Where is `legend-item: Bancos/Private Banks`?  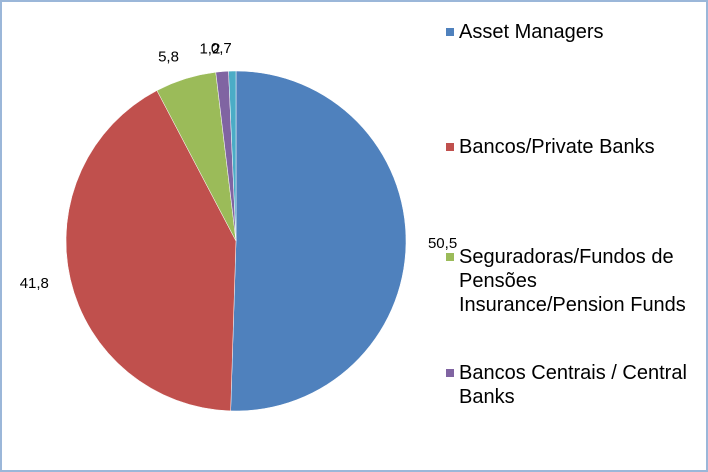 legend-item: Bancos/Private Banks is located at coordinates (571, 147).